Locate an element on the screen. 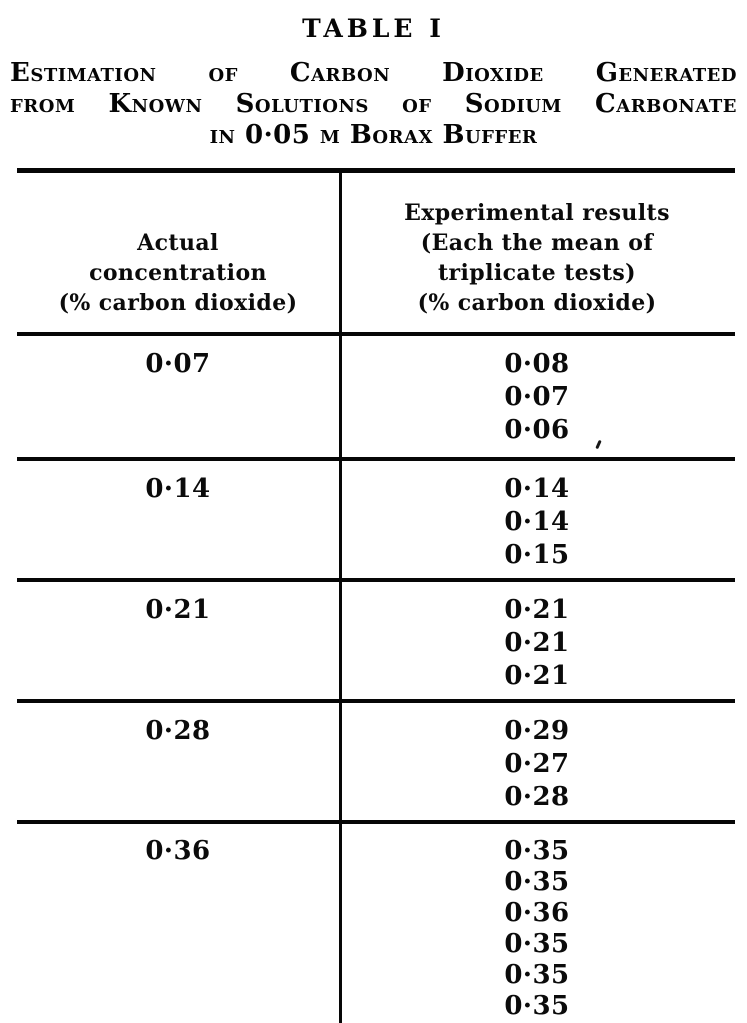 The image size is (747, 1023). actual-concentration-cell: 0·07 is located at coordinates (178, 396).